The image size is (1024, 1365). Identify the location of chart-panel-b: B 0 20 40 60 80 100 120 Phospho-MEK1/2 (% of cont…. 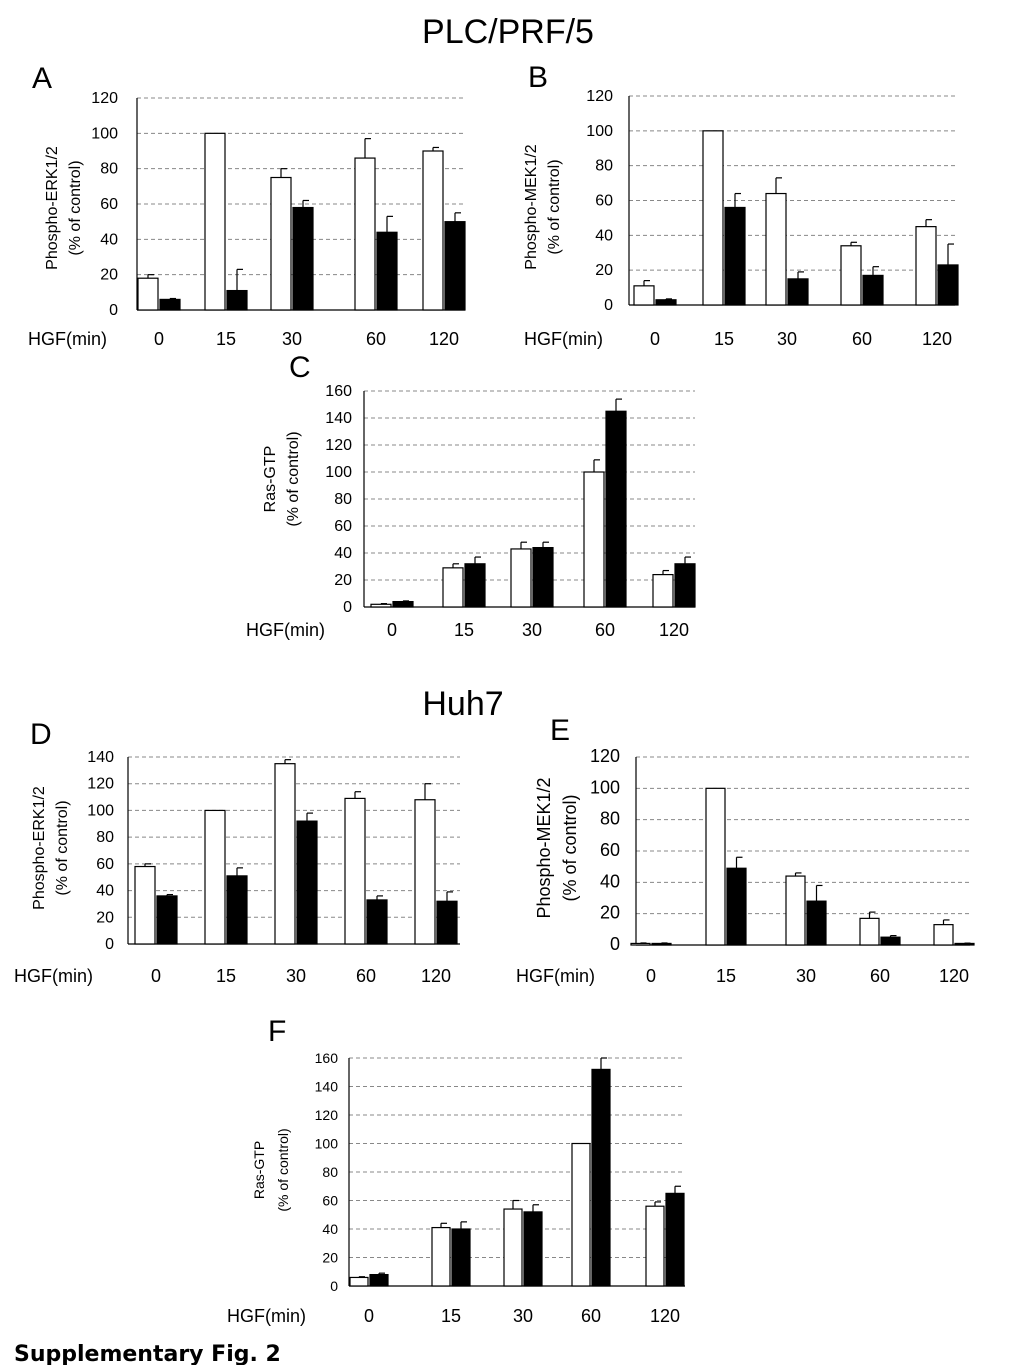
(741, 205).